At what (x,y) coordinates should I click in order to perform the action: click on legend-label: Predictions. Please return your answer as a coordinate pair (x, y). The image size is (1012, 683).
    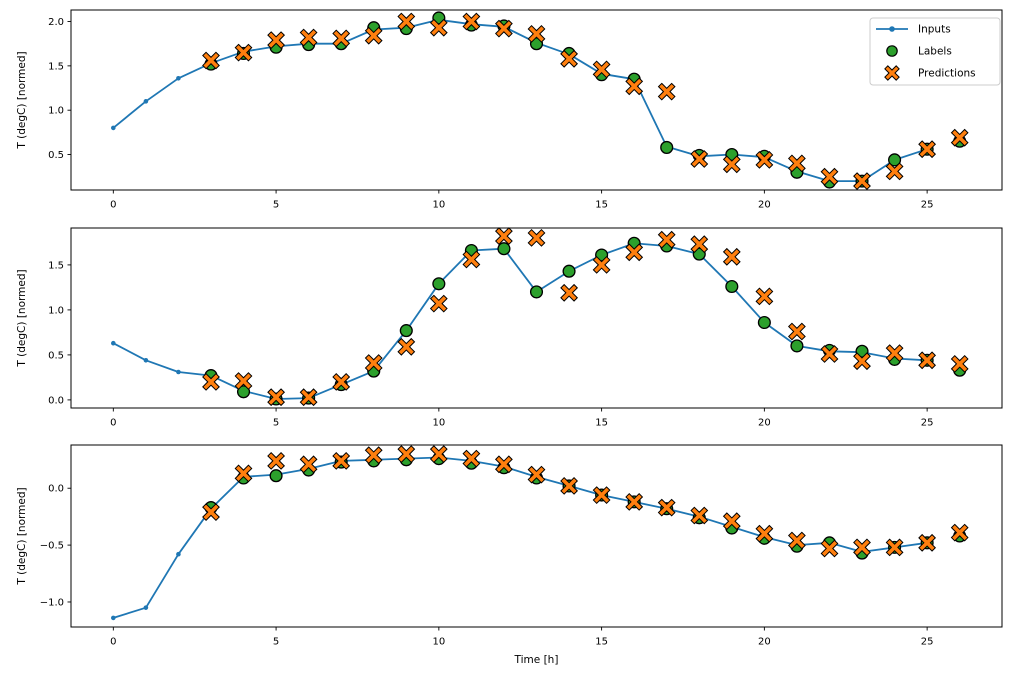
    Looking at the image, I should click on (947, 74).